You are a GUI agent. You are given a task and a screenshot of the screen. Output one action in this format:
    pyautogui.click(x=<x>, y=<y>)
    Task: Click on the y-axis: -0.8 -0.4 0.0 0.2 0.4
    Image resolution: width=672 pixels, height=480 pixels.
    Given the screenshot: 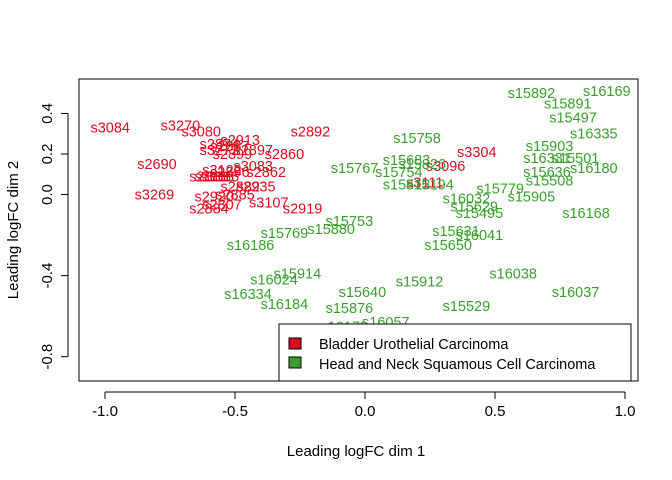 What is the action you would take?
    pyautogui.click(x=54, y=236)
    